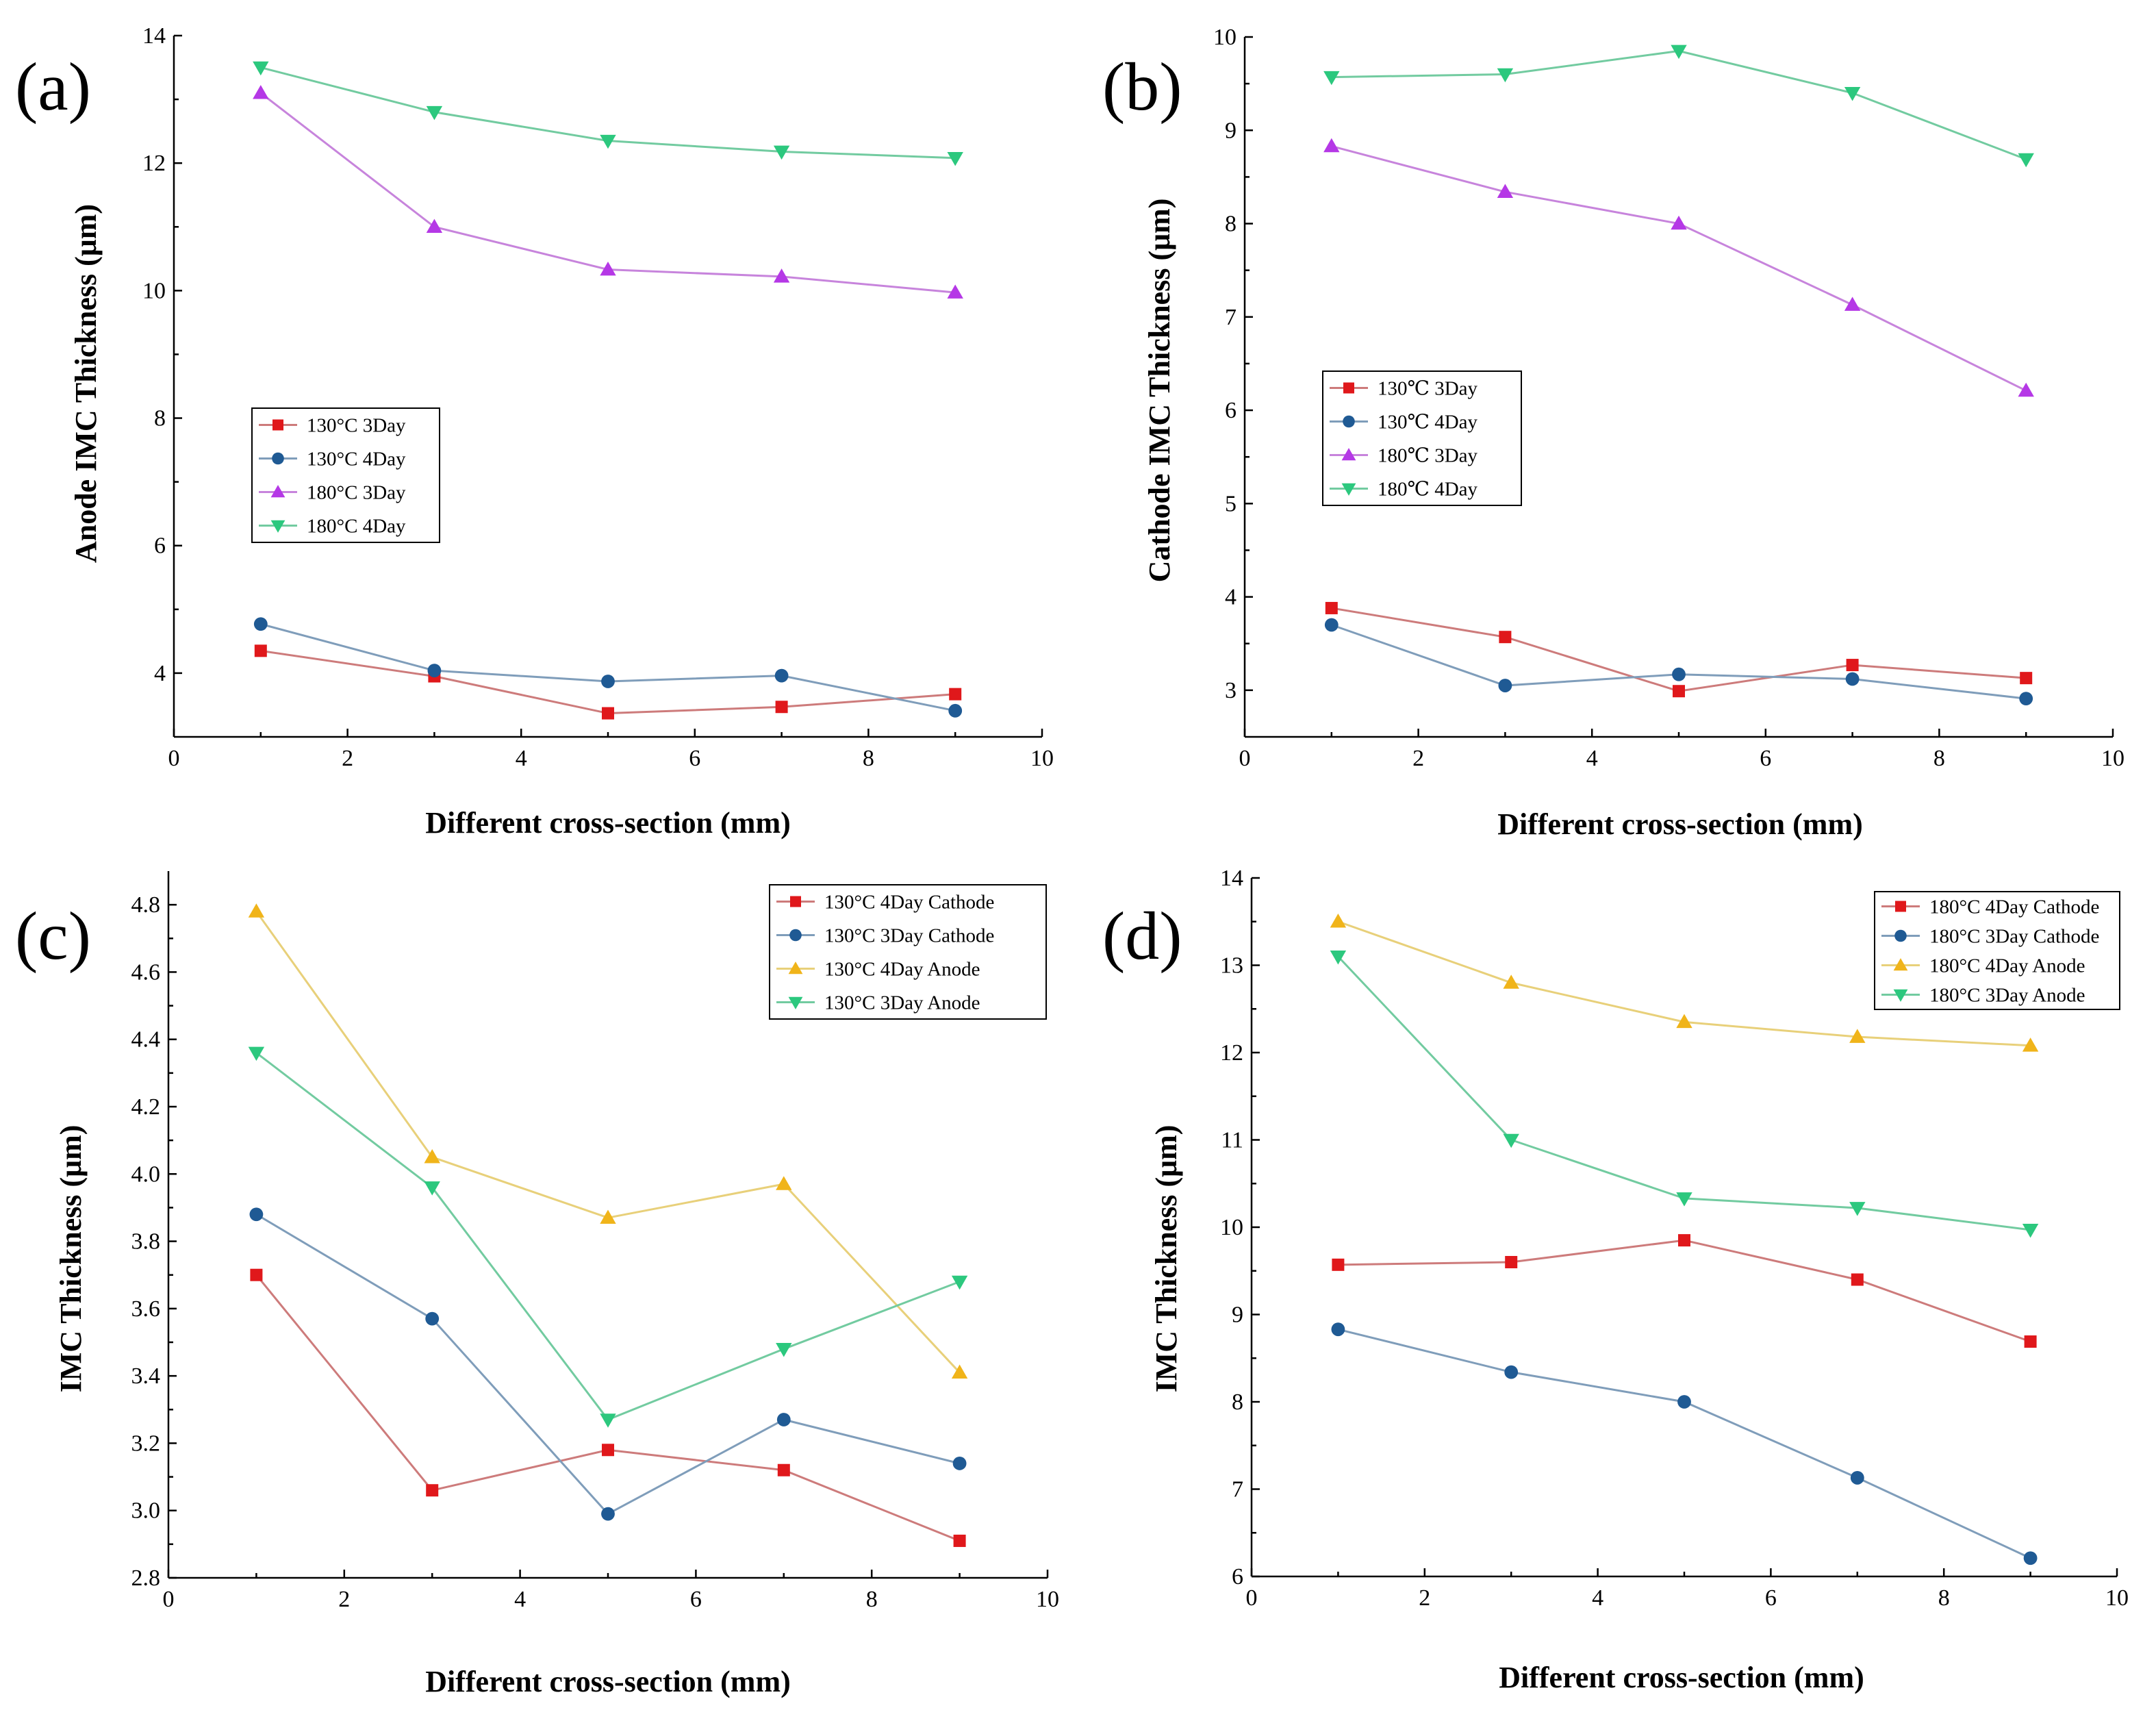 This screenshot has height=1710, width=2156. Describe the element at coordinates (1142, 87) in the screenshot. I see `panel-b-letter: (b)` at that location.